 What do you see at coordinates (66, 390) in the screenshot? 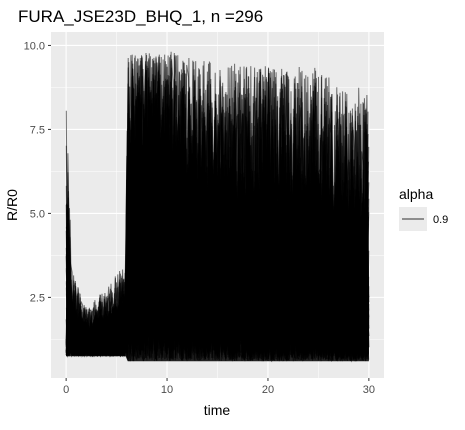
I see `x-tick-label: 0` at bounding box center [66, 390].